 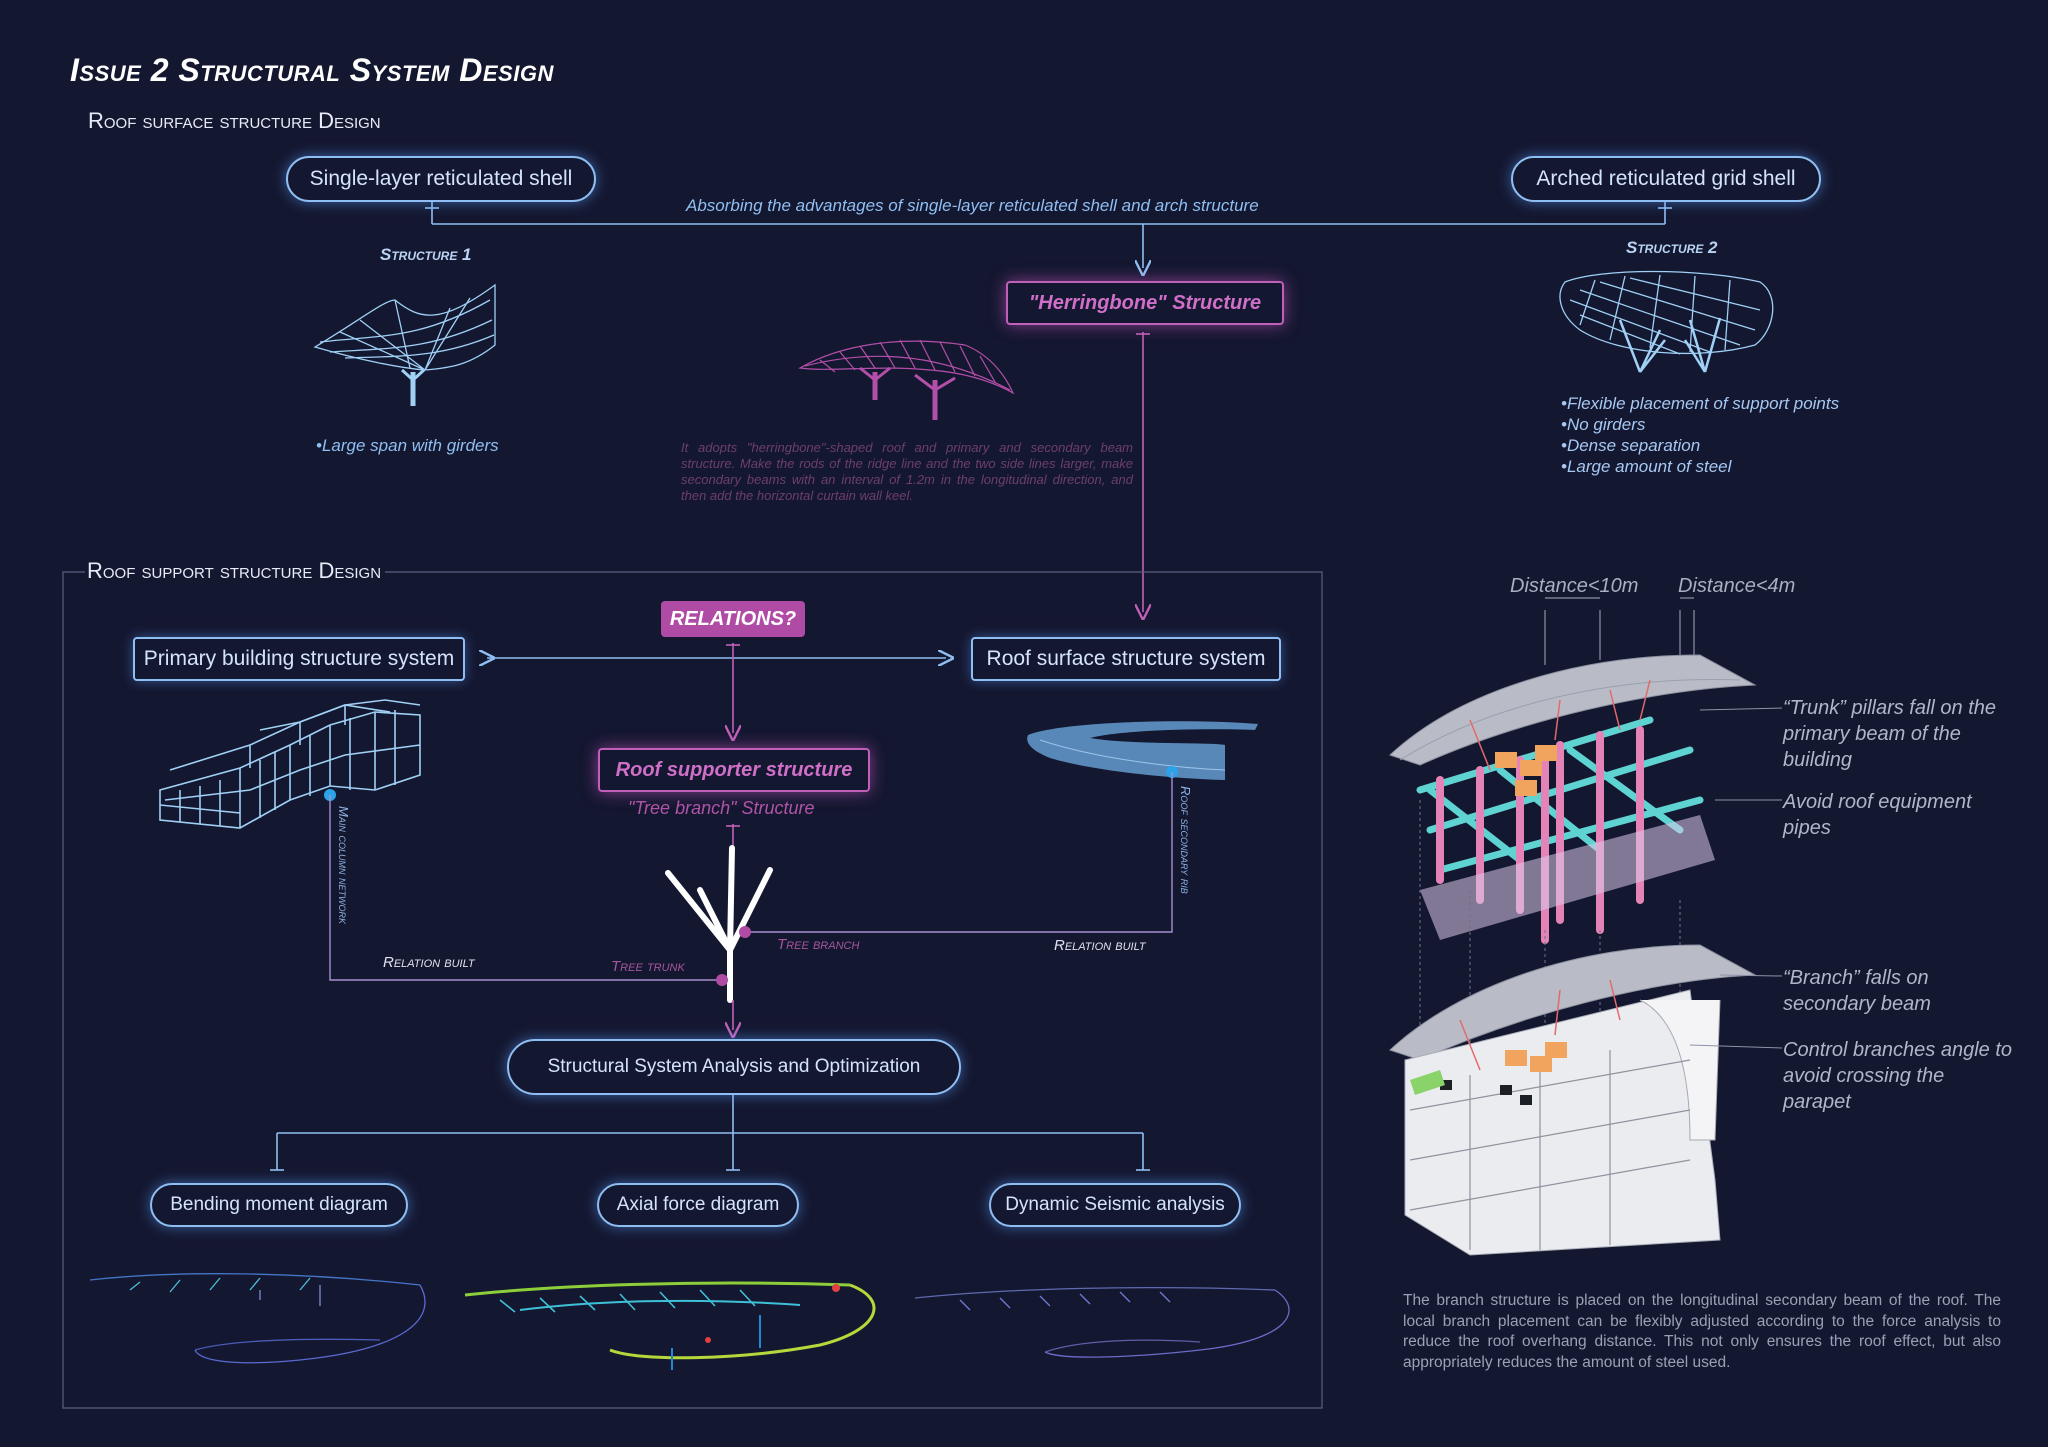 What do you see at coordinates (234, 571) in the screenshot?
I see `roof-support-heading: Roof support structure Design` at bounding box center [234, 571].